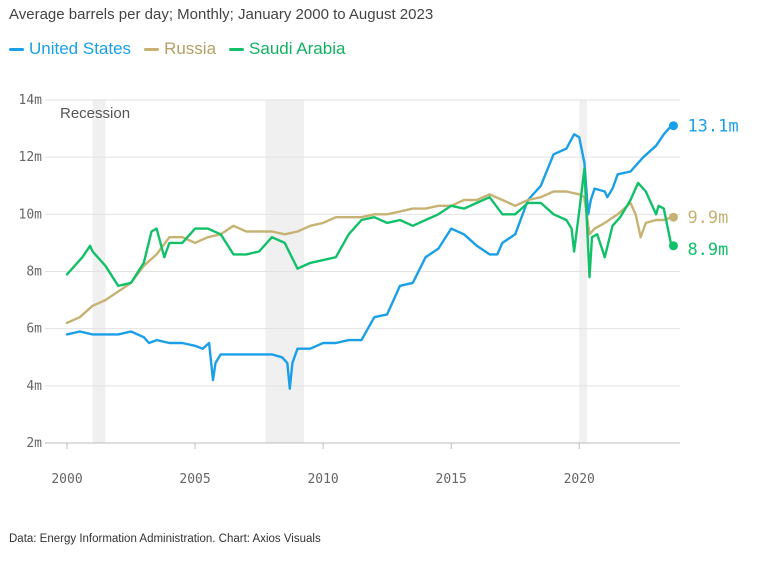 This screenshot has height=561, width=772. I want to click on legend-label-united-states: United States, so click(80, 48).